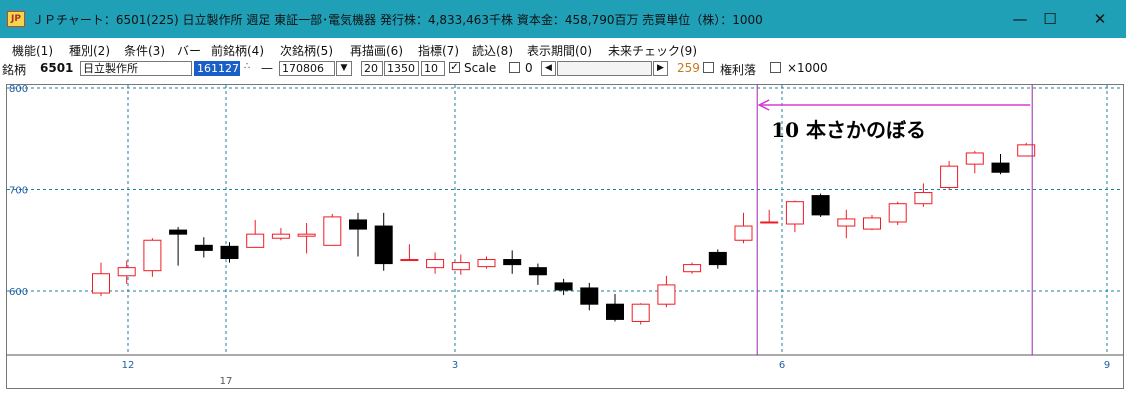  I want to click on kenri-checkbox, so click(708, 67).